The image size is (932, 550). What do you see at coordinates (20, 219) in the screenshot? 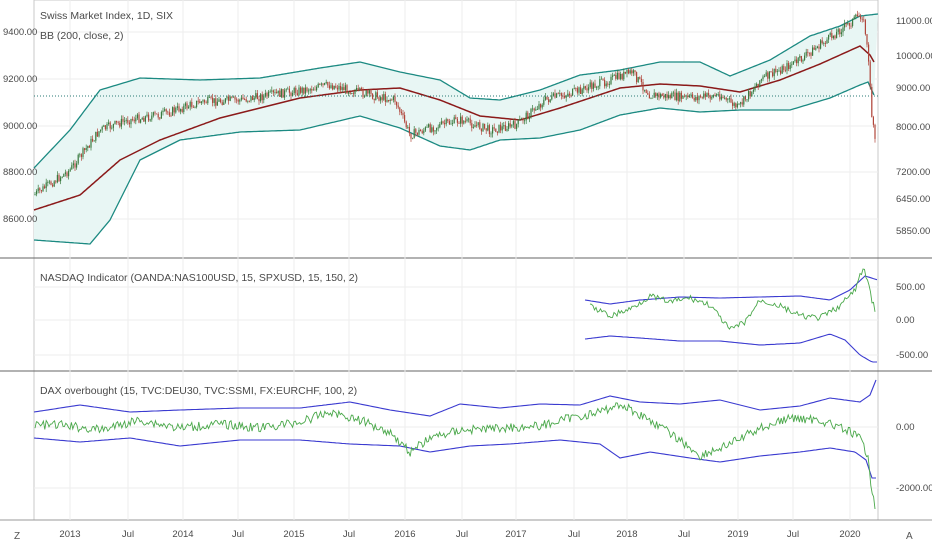
I see `left-price-tick: 8600.00` at bounding box center [20, 219].